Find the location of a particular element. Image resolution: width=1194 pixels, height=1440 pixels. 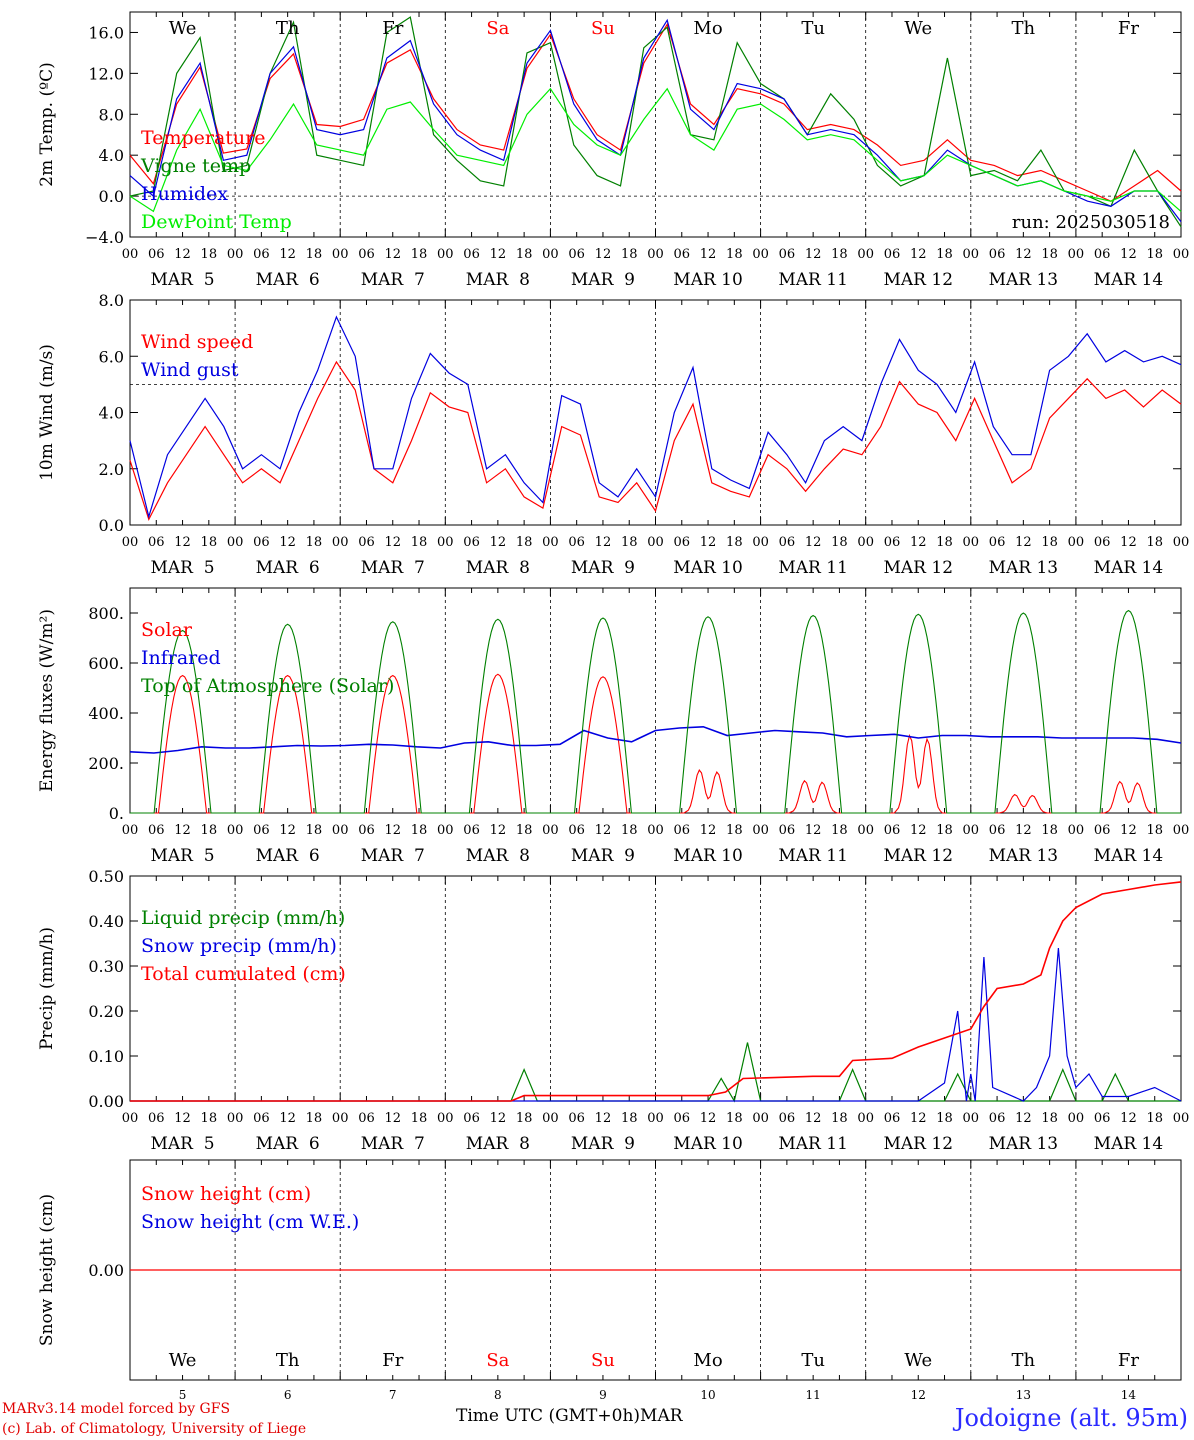

x-axis-title: Time UTC (GMT+0h)MAR is located at coordinates (569, 1416).